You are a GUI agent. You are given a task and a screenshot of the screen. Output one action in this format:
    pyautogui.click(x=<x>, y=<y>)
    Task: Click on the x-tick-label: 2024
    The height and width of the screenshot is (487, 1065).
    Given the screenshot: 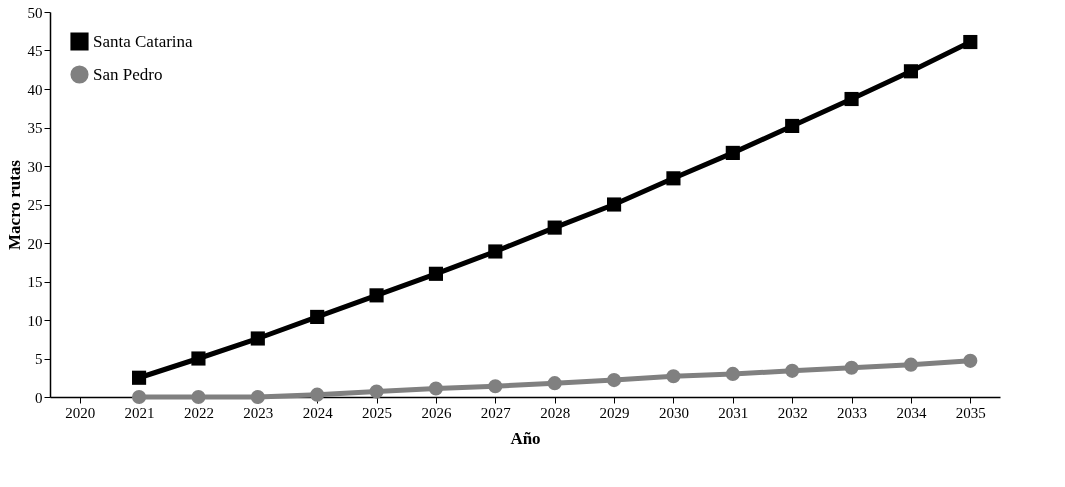 What is the action you would take?
    pyautogui.click(x=318, y=412)
    